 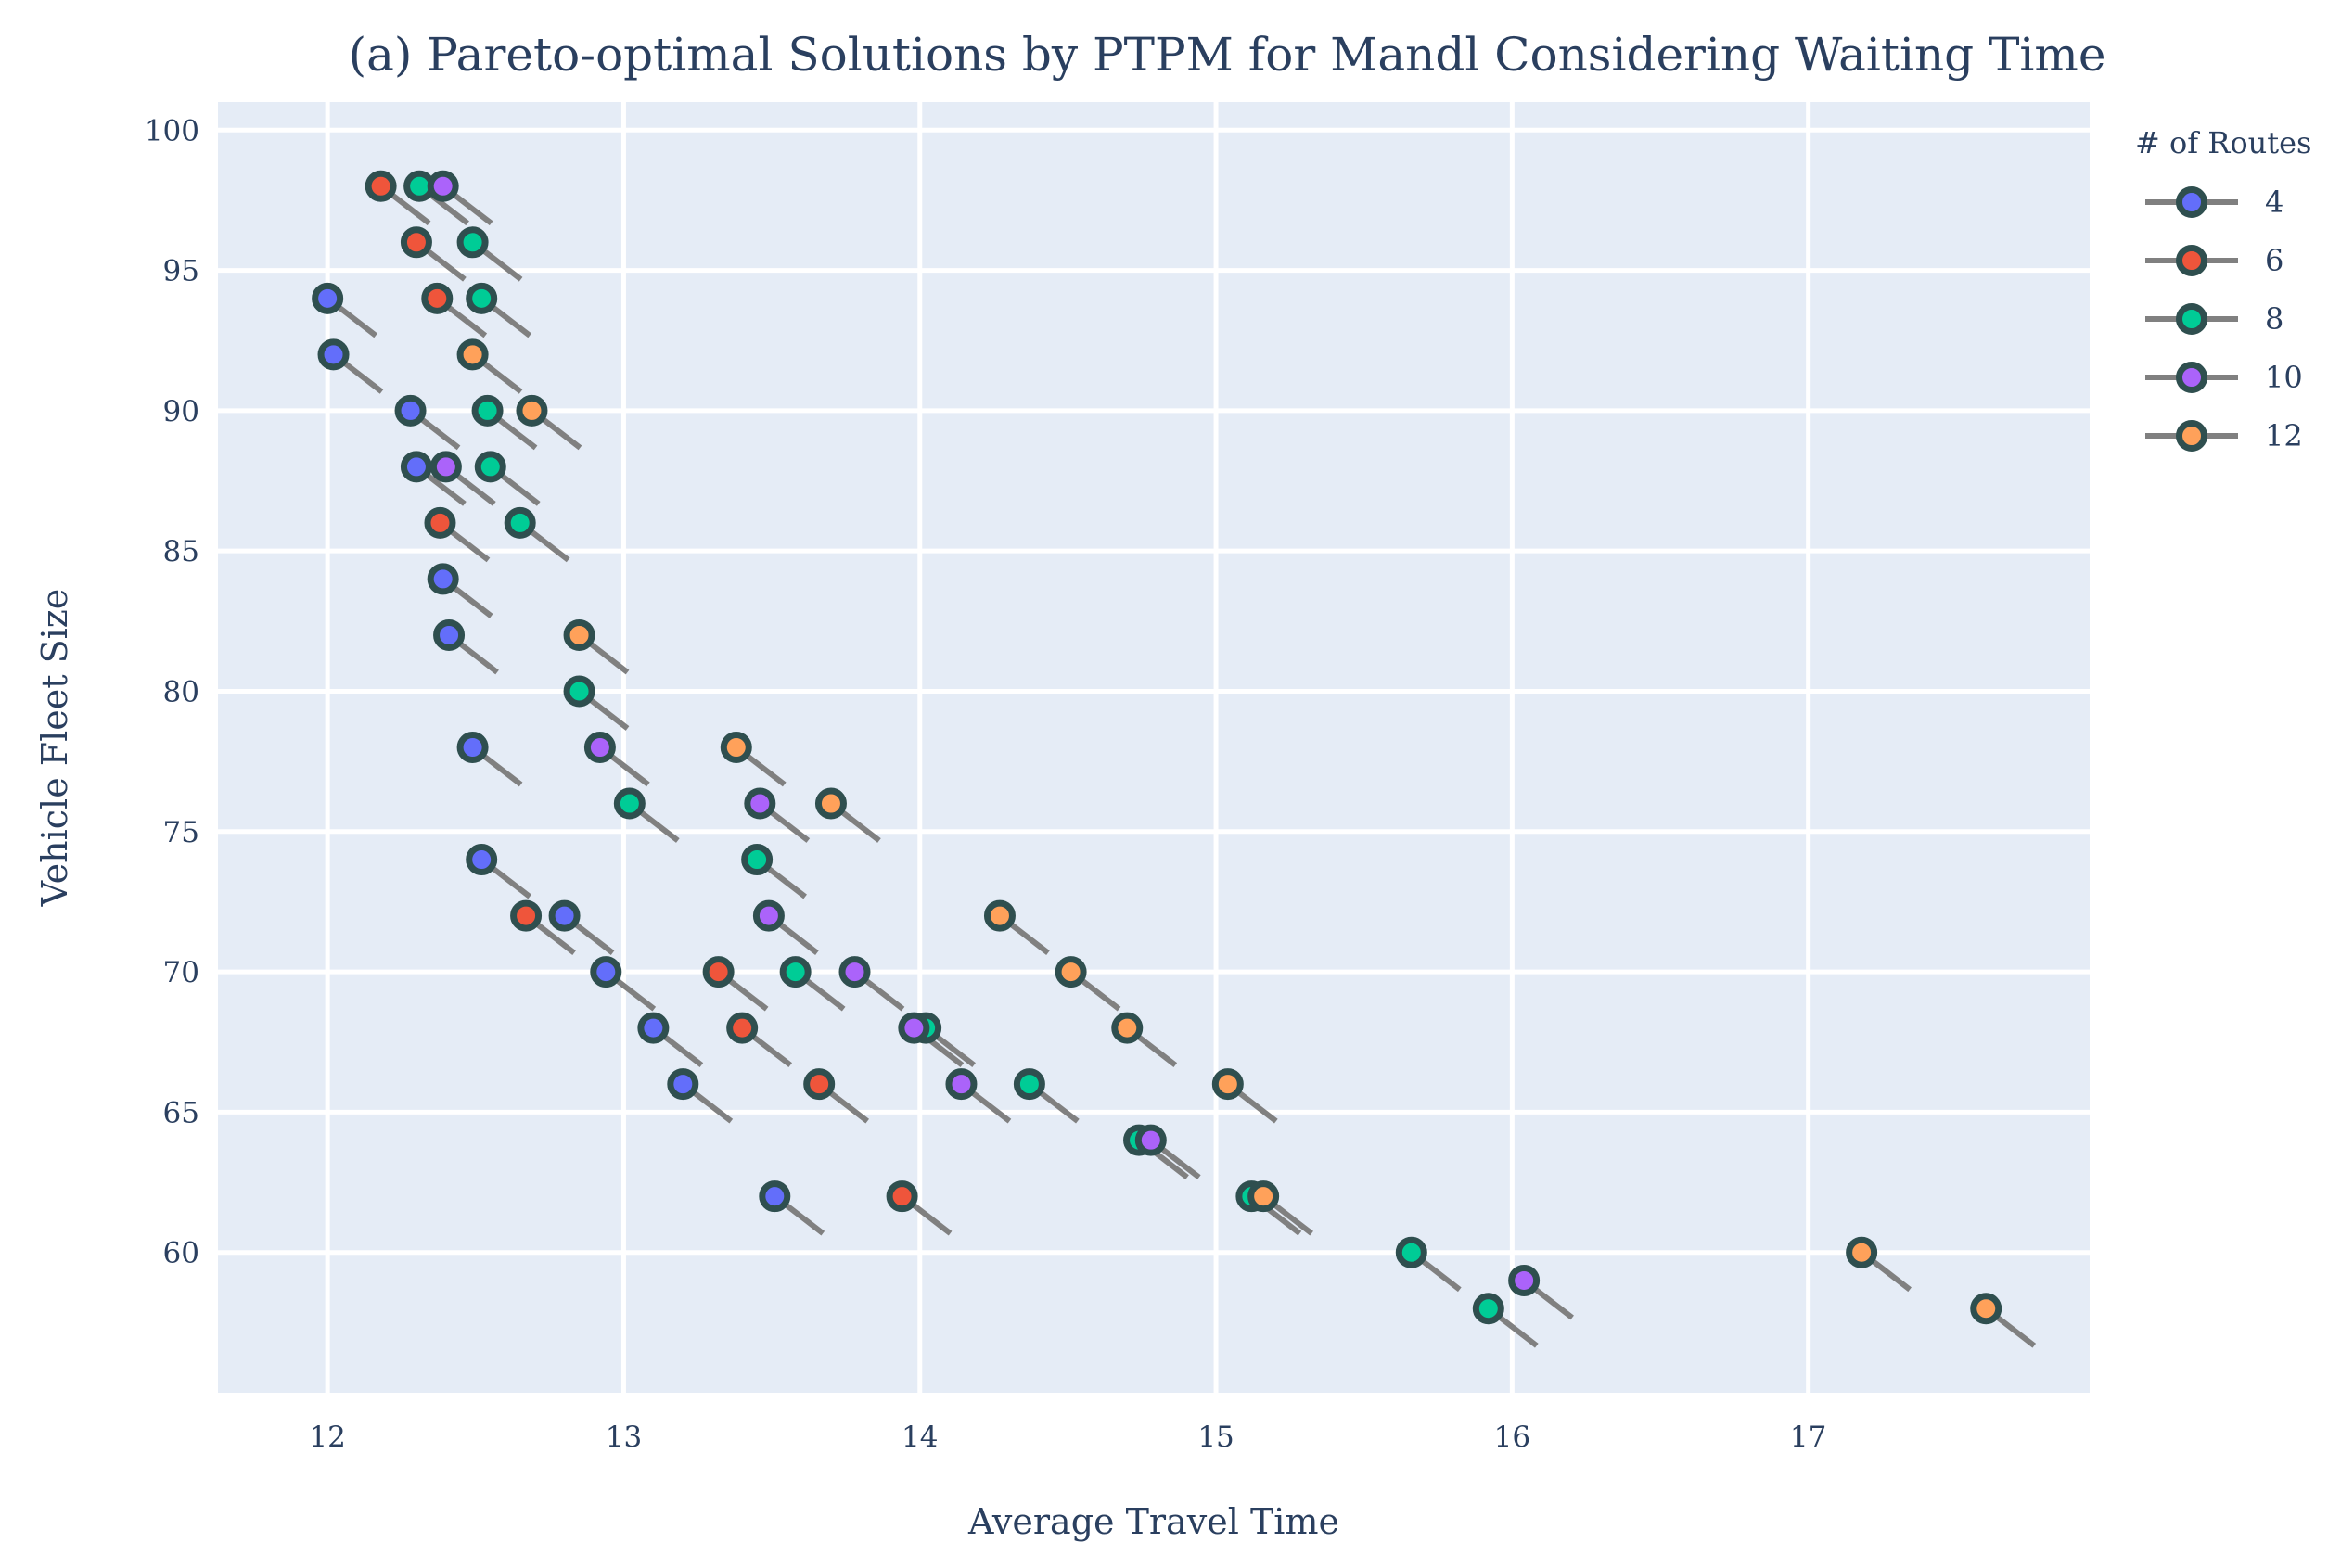 What do you see at coordinates (2224, 377) in the screenshot?
I see `legend-item-10: 10` at bounding box center [2224, 377].